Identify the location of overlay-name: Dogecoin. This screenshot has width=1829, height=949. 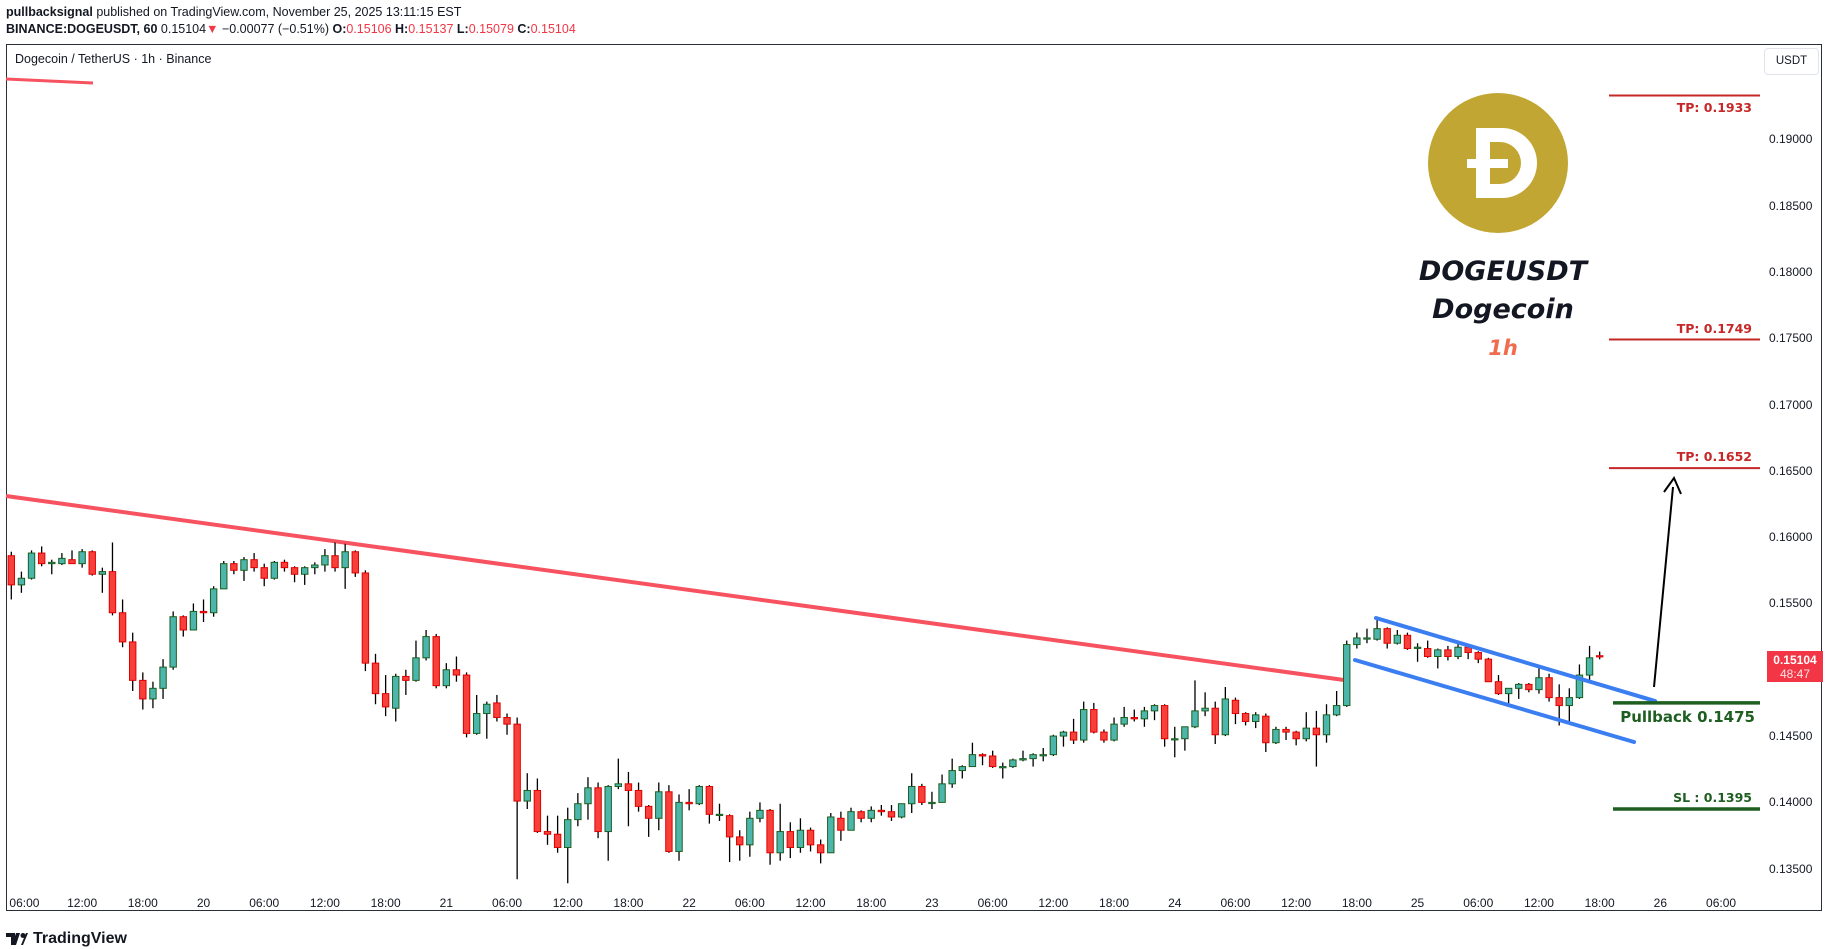
(1503, 309).